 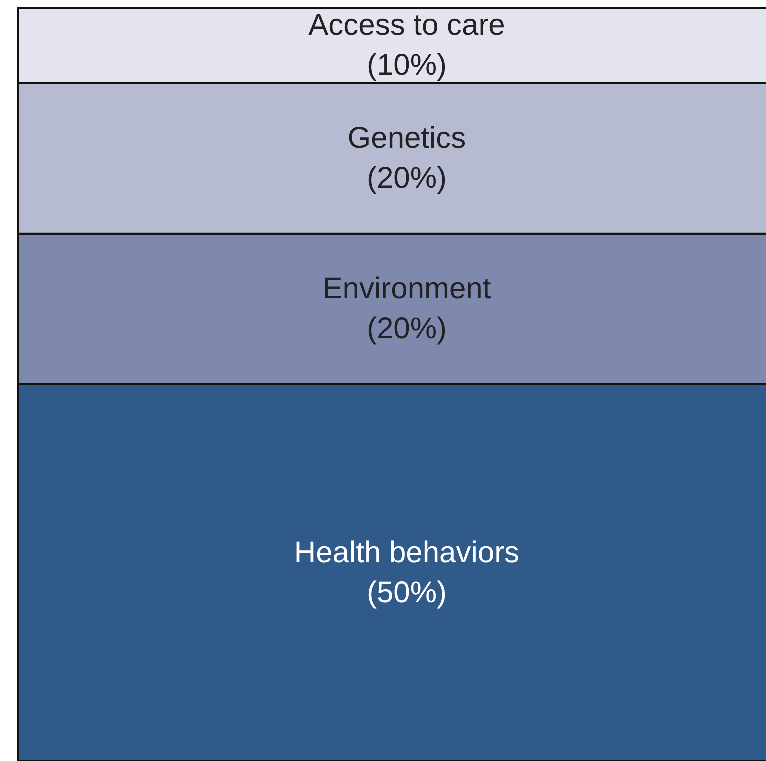 What do you see at coordinates (407, 65) in the screenshot?
I see `data-label: (10%)` at bounding box center [407, 65].